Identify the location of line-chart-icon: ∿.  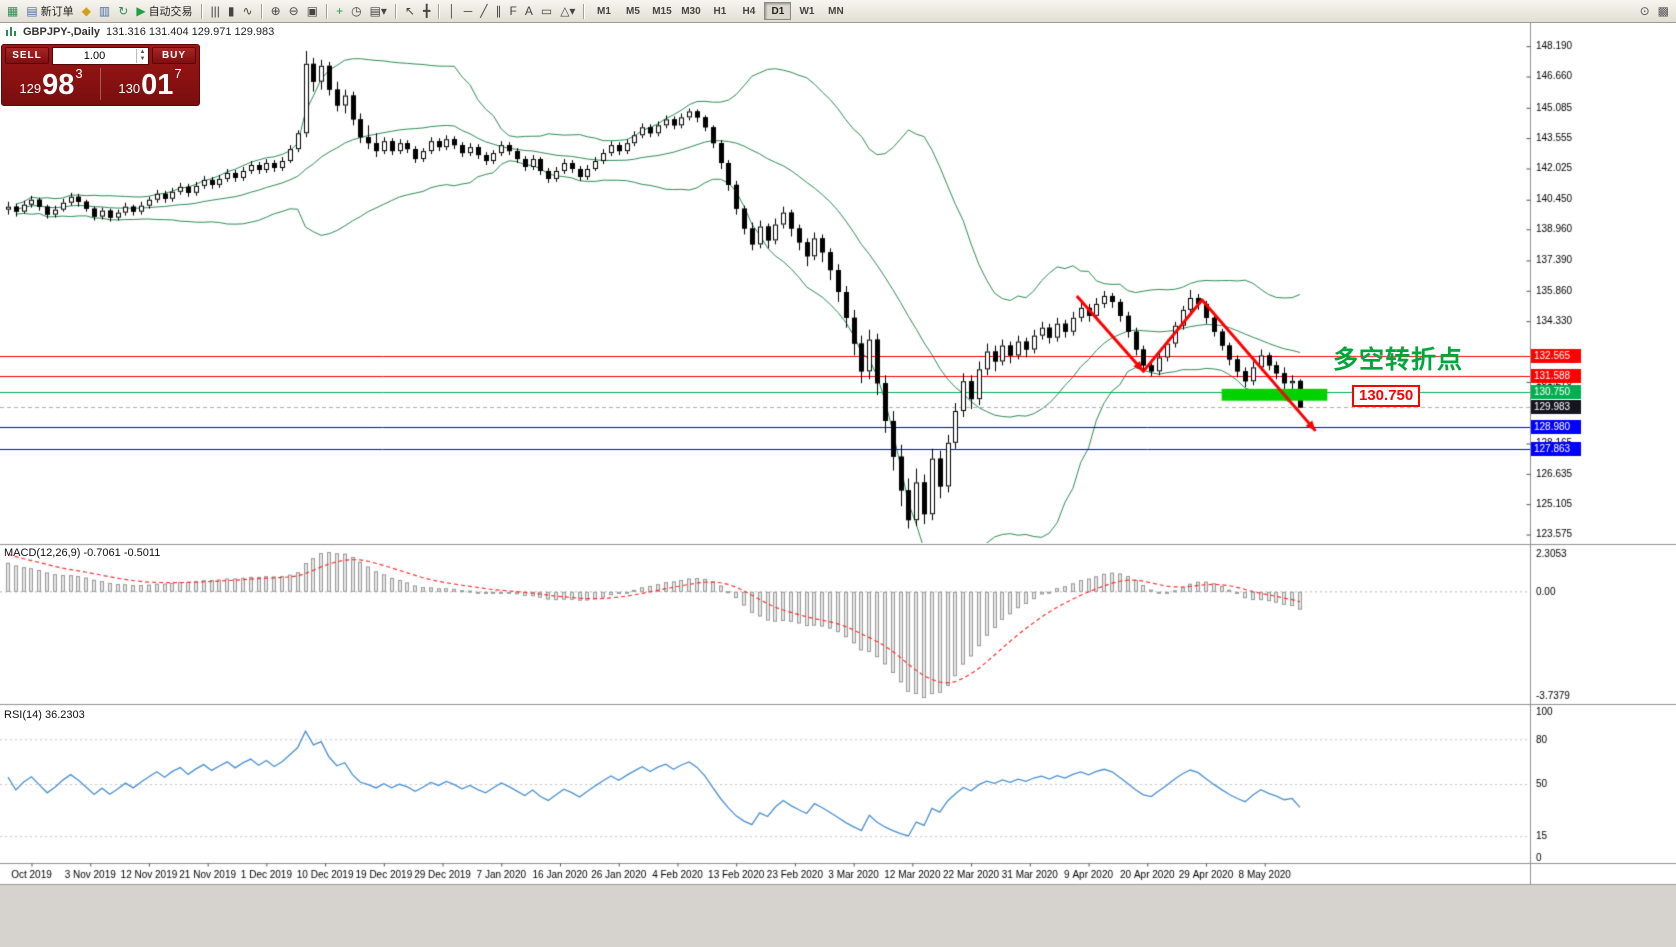
(247, 11).